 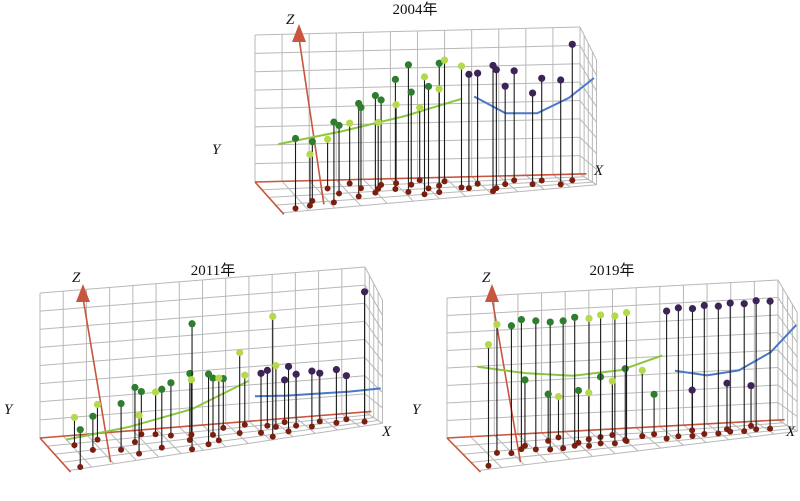 I want to click on y-axis-label: Y, so click(x=217, y=150).